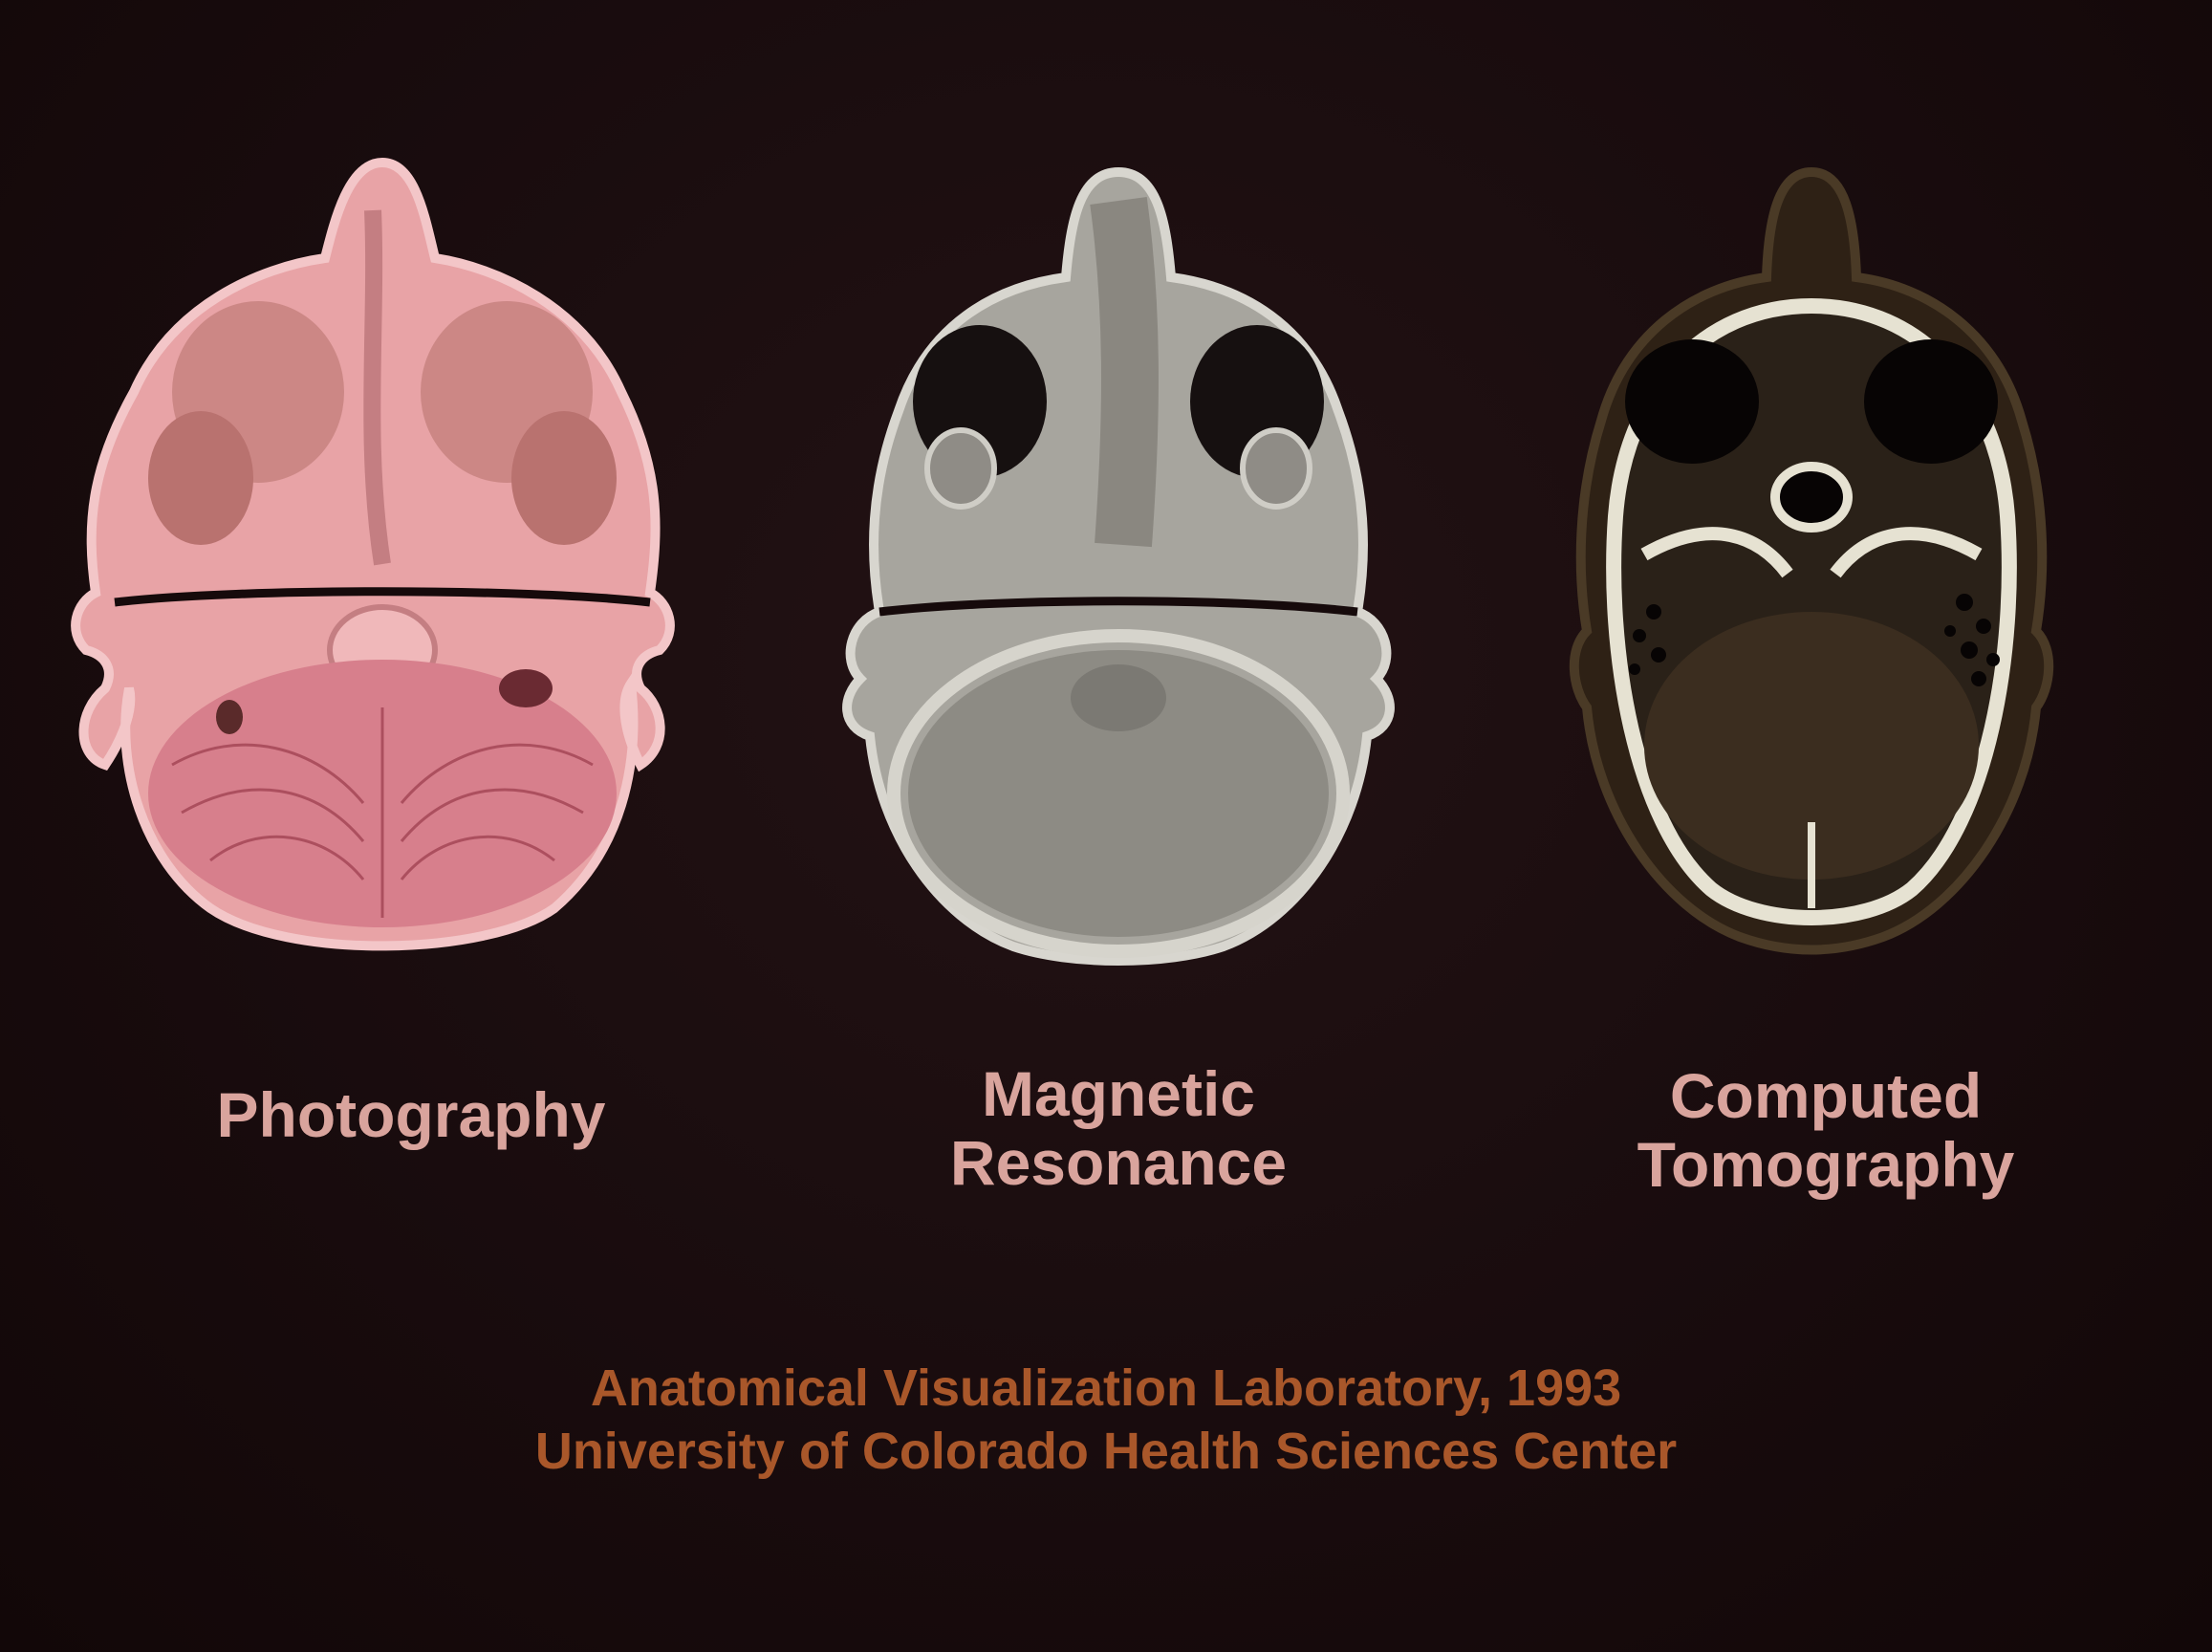  I want to click on photography-label-line-1: Photography, so click(411, 1114).